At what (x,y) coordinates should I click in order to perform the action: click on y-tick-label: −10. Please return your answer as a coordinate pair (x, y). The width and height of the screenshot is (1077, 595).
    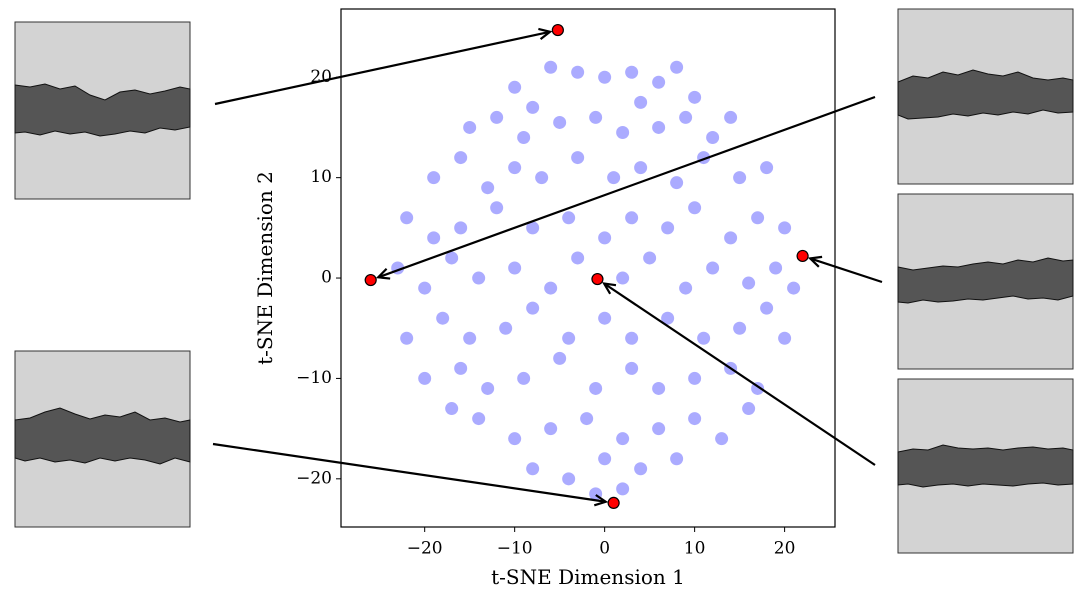
    Looking at the image, I should click on (314, 378).